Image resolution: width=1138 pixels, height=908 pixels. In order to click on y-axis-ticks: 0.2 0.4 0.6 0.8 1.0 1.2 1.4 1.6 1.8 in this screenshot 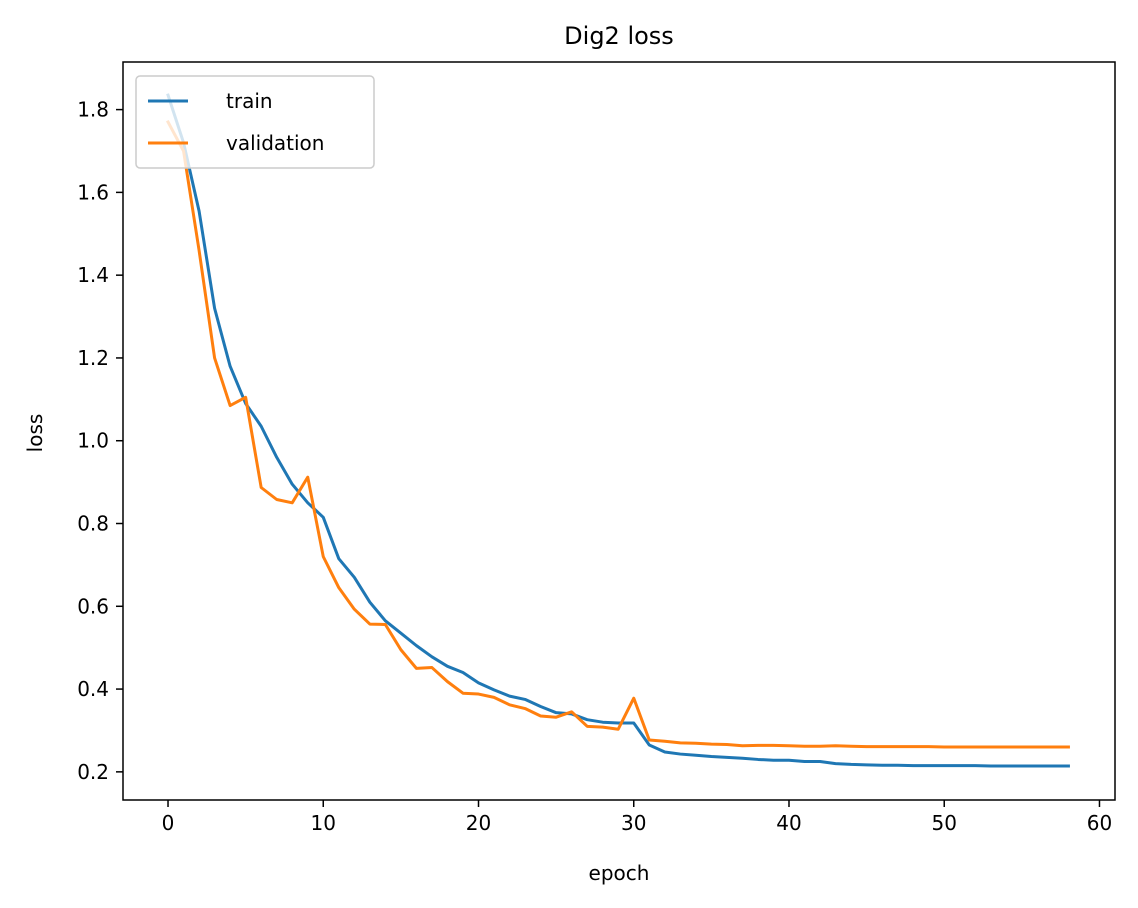, I will do `click(100, 441)`.